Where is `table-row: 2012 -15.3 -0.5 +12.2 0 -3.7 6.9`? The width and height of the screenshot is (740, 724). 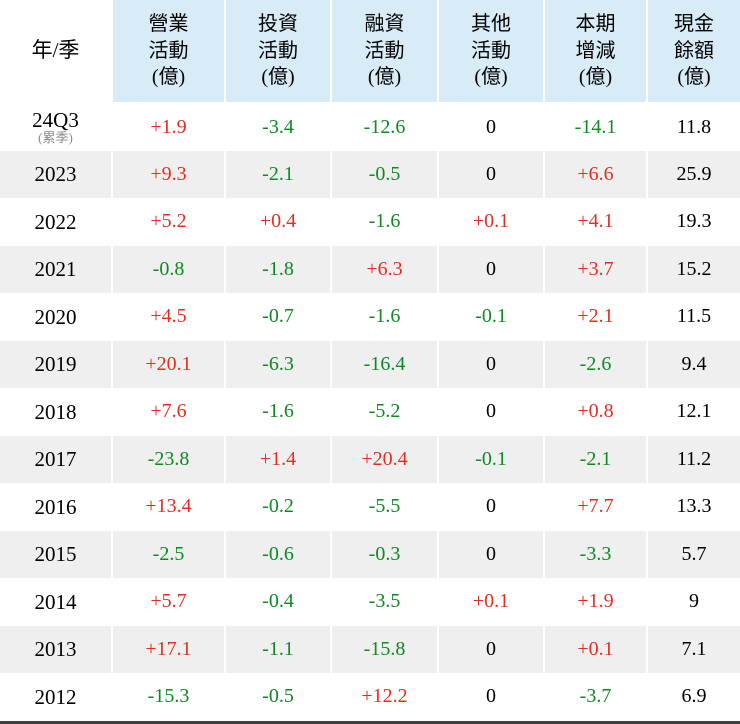
table-row: 2012 -15.3 -0.5 +12.2 0 -3.7 6.9 is located at coordinates (370, 697).